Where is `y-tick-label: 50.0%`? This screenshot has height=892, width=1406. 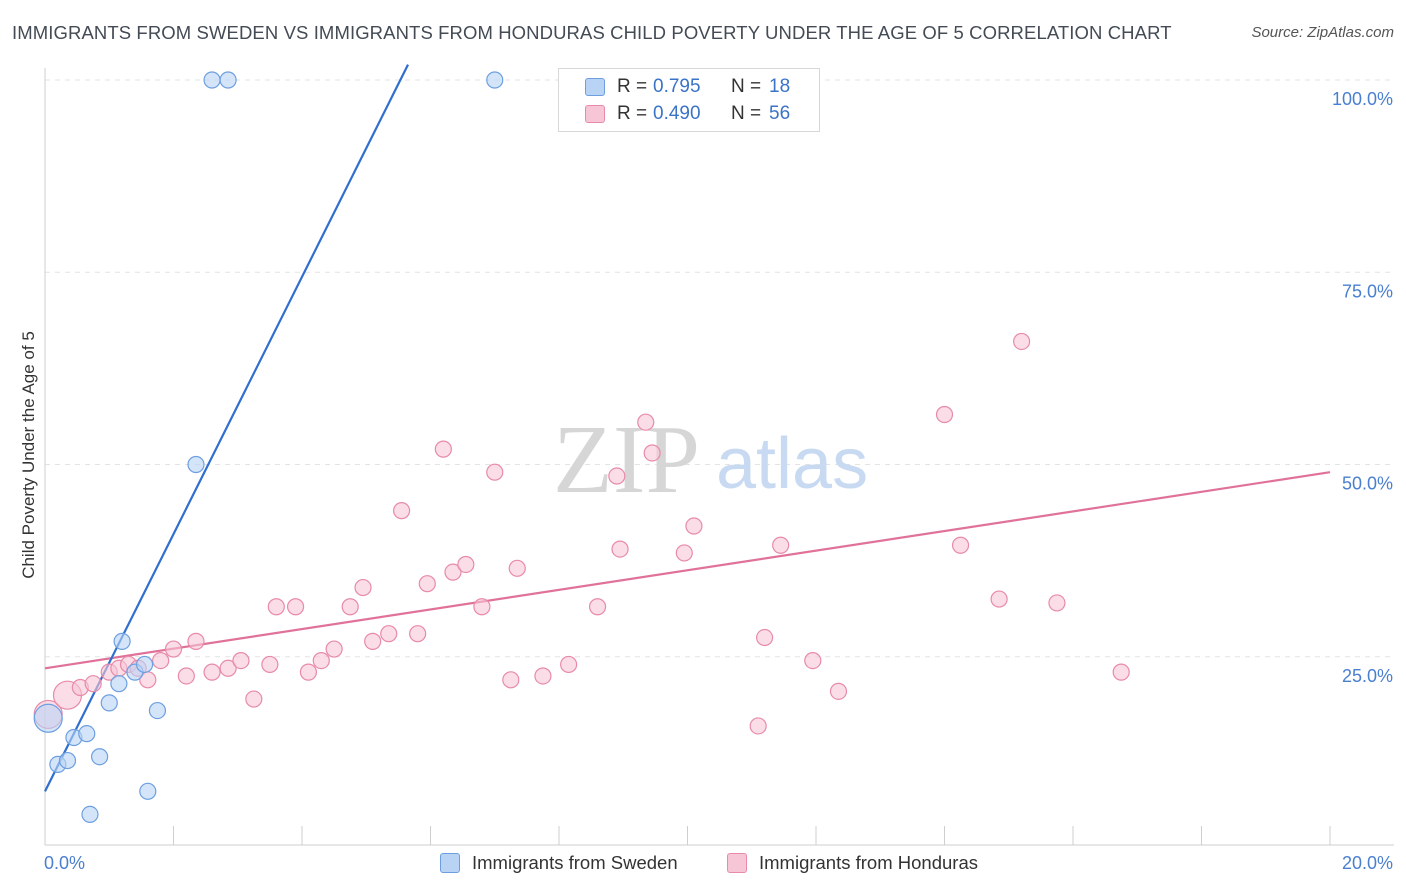 y-tick-label: 50.0% is located at coordinates (1367, 484).